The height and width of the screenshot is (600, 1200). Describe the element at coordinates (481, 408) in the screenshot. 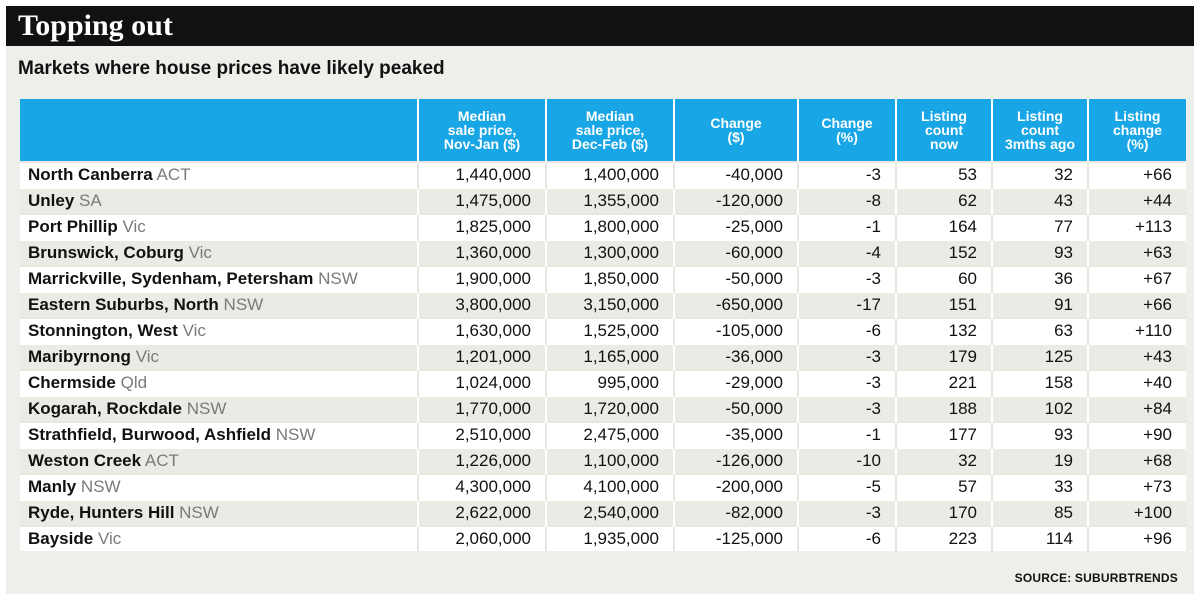

I see `value-cell: 1,770,000` at that location.